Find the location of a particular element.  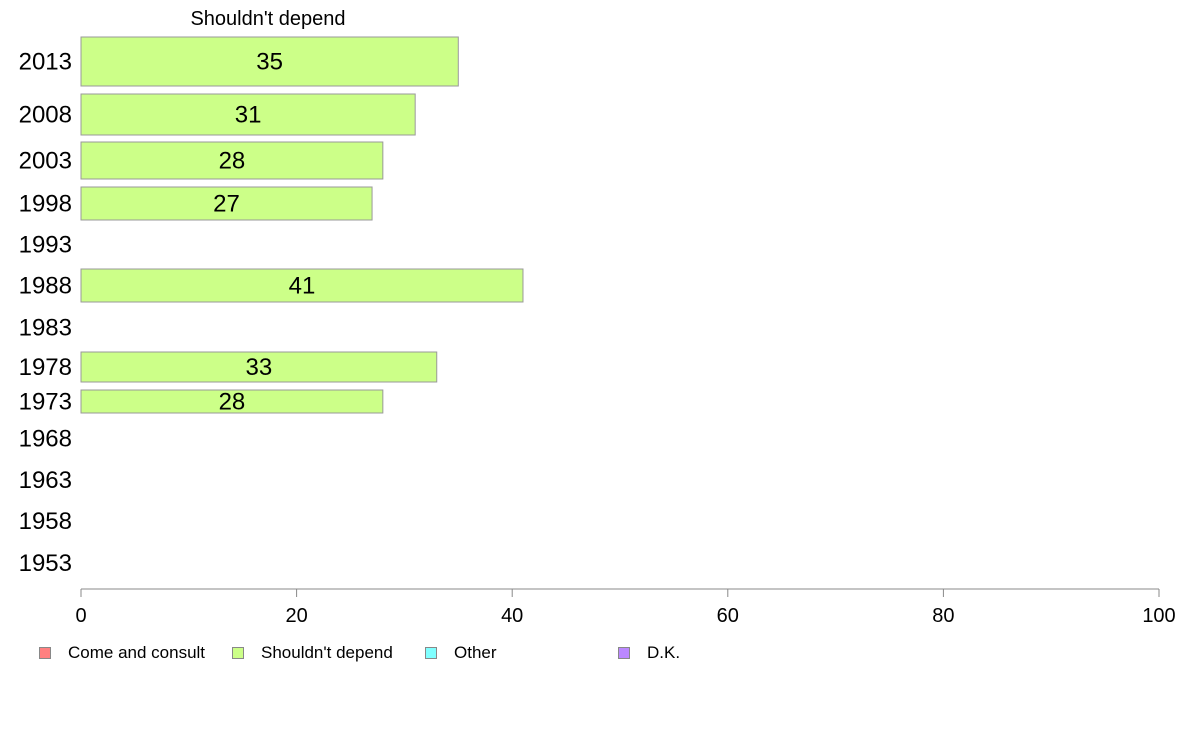

bar-value-label: 35 is located at coordinates (269, 62).